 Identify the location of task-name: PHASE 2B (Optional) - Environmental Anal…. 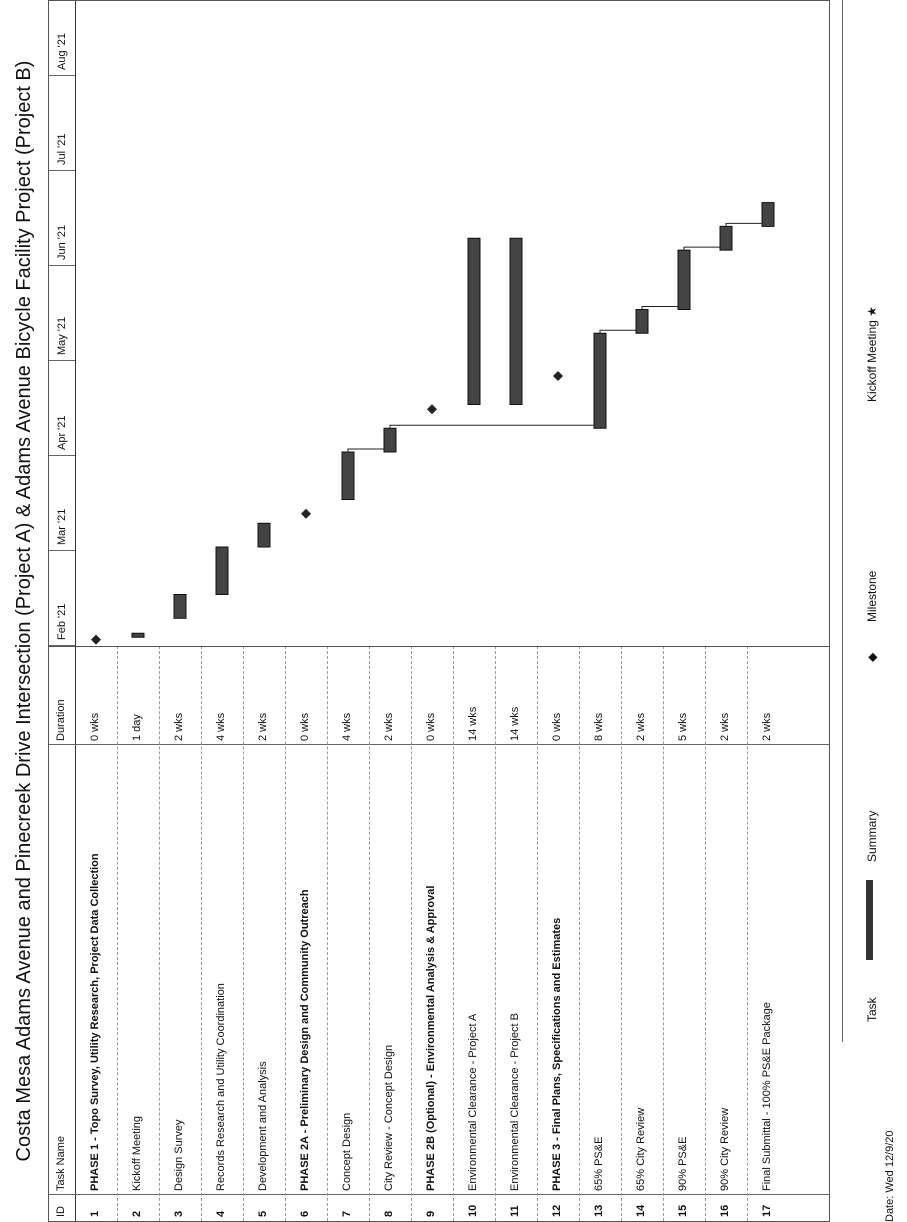
(431, 1038).